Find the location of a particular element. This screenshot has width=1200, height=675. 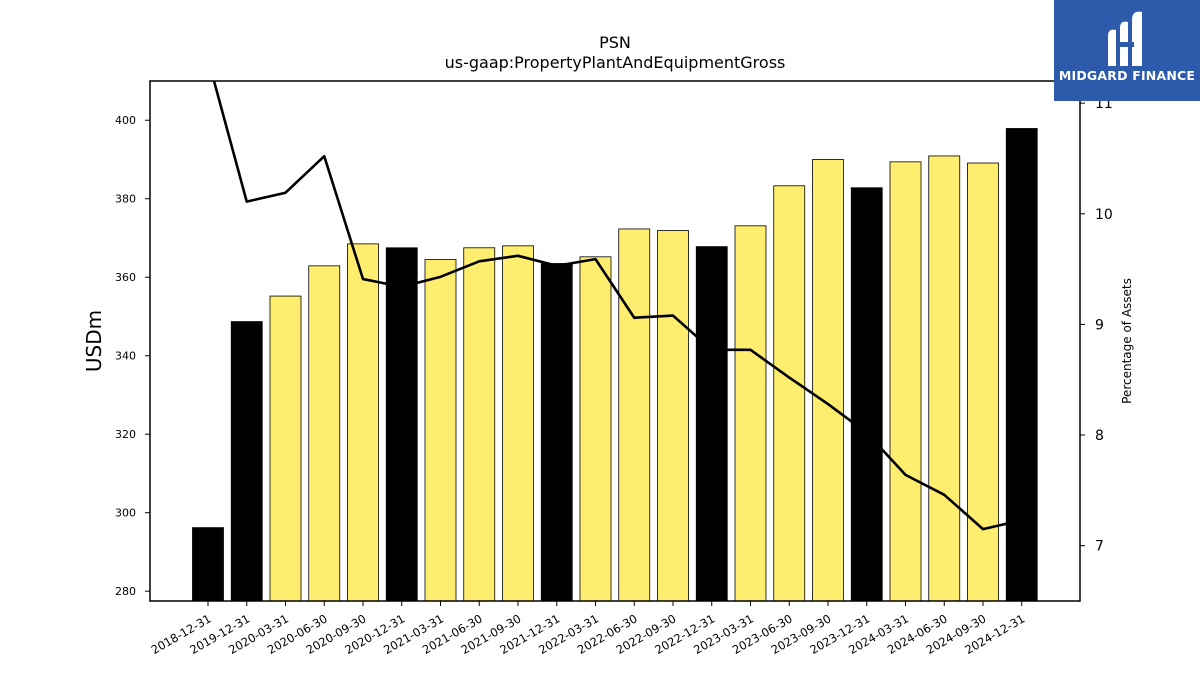

y-tick-label: 280 is located at coordinates (125, 591).